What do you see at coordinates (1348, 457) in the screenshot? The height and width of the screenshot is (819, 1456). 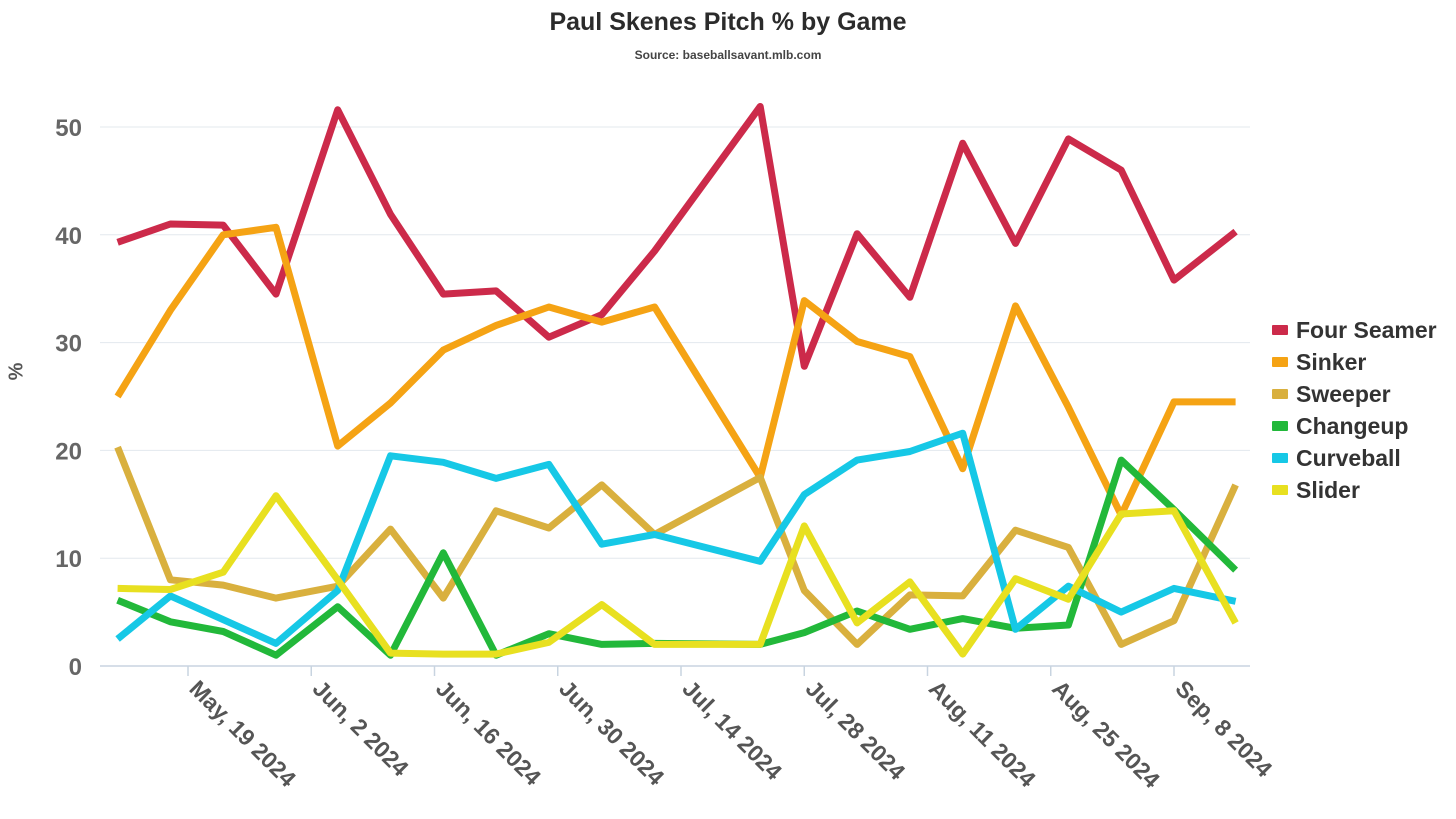 I see `legend-label: Curveball` at bounding box center [1348, 457].